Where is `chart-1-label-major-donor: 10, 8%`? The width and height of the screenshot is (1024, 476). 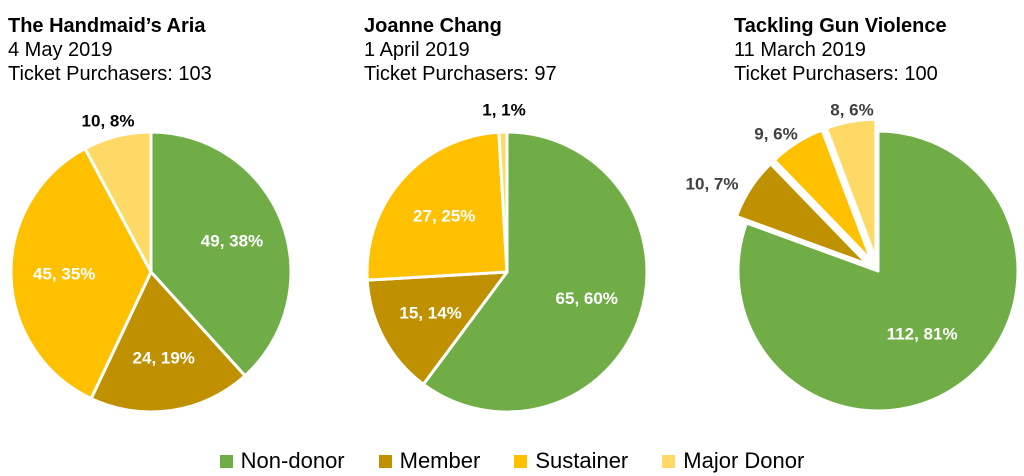 chart-1-label-major-donor: 10, 8% is located at coordinates (108, 121).